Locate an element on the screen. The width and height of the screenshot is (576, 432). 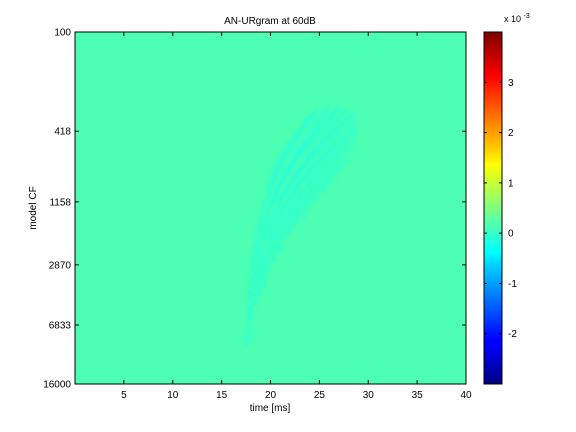
colorbar-multiplier: x 10 -3 is located at coordinates (517, 18).